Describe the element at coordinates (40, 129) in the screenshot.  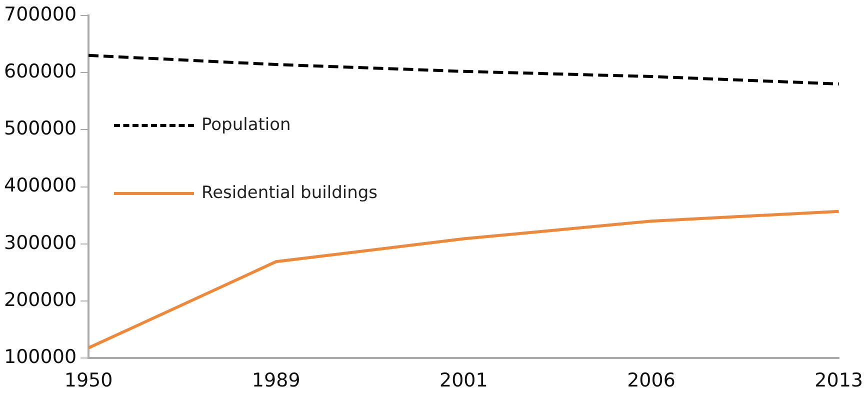
I see `y-tick-label: 500000` at that location.